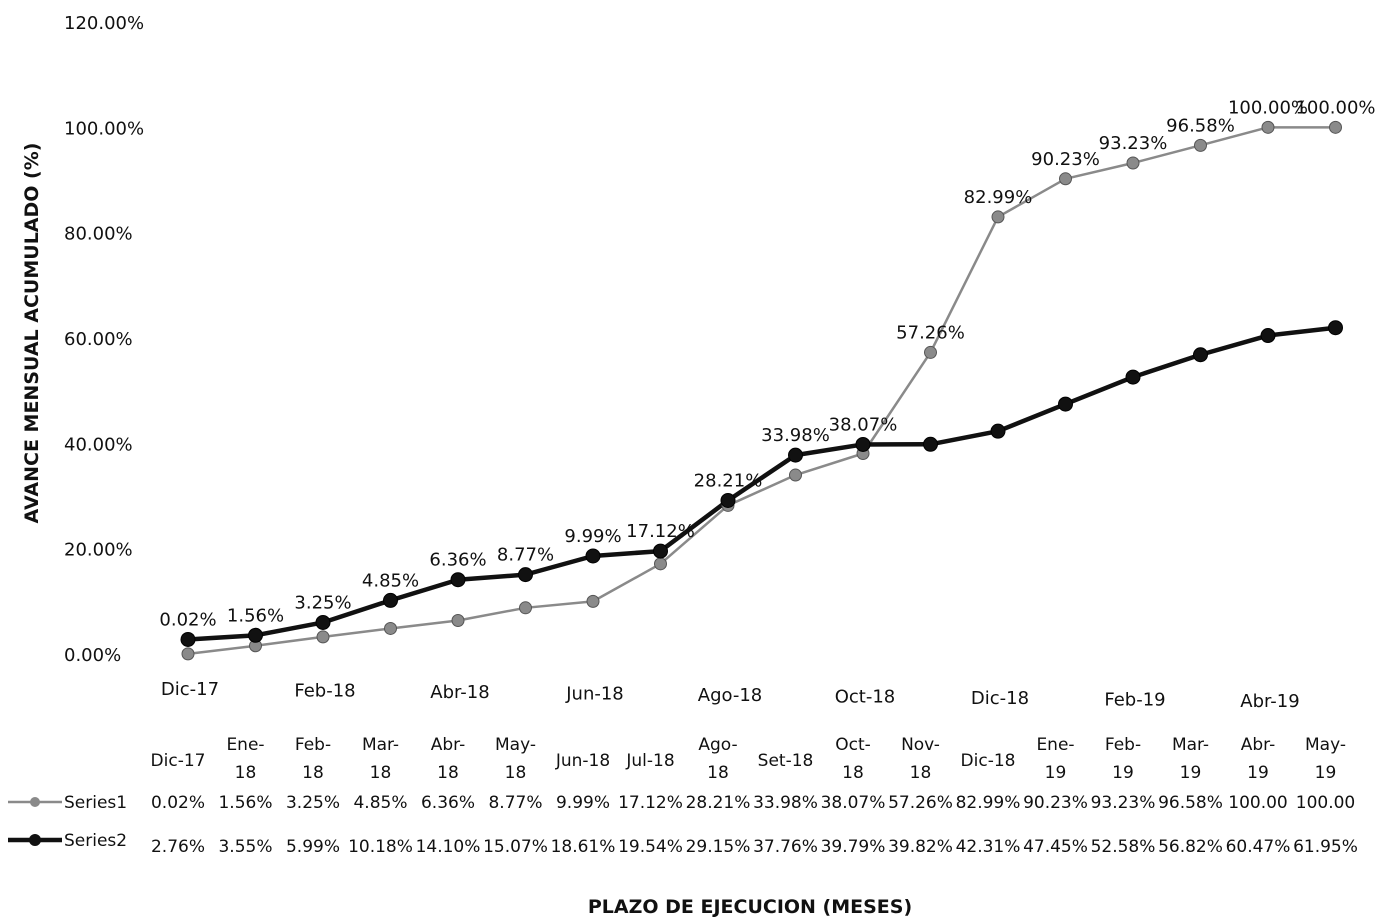 The image size is (1391, 921). Describe the element at coordinates (863, 424) in the screenshot. I see `data-label: 38.07%` at that location.